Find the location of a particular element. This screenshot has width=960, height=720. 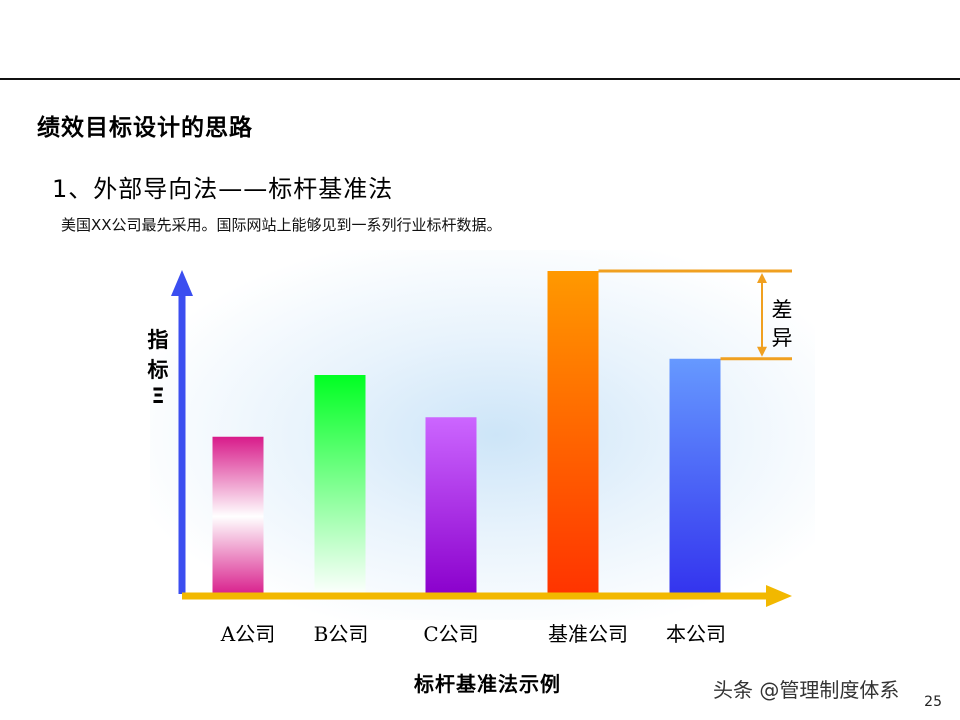

x-axis-arrow is located at coordinates (779, 596).